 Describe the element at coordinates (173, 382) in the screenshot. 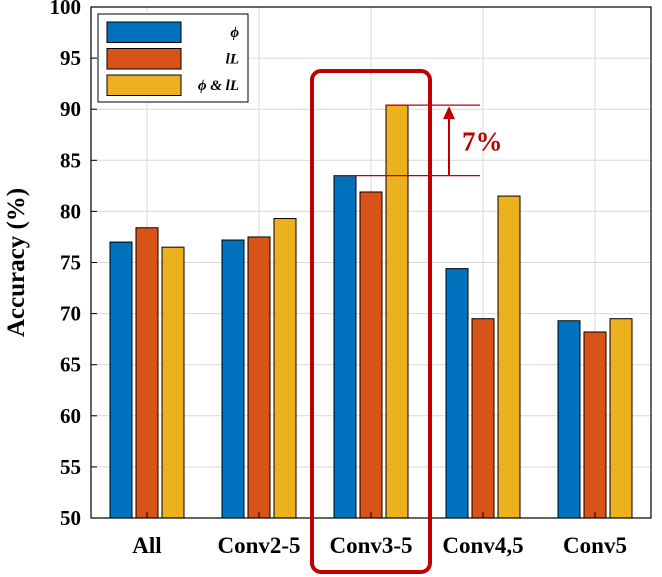

I see `bar-3-all` at that location.